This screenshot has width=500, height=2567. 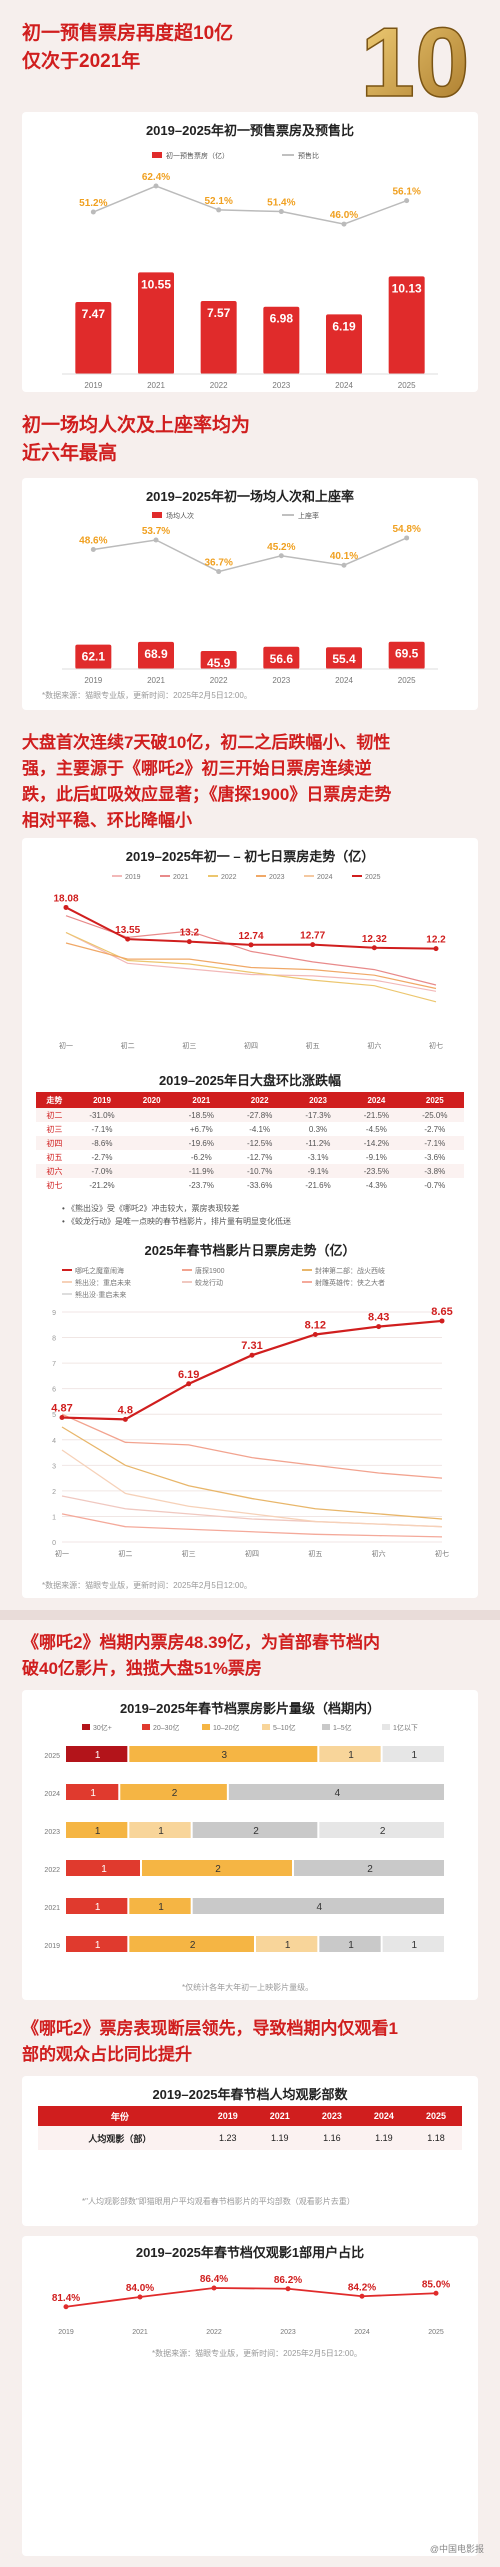 I want to click on bar-value-label: 45.9, so click(x=219, y=663).